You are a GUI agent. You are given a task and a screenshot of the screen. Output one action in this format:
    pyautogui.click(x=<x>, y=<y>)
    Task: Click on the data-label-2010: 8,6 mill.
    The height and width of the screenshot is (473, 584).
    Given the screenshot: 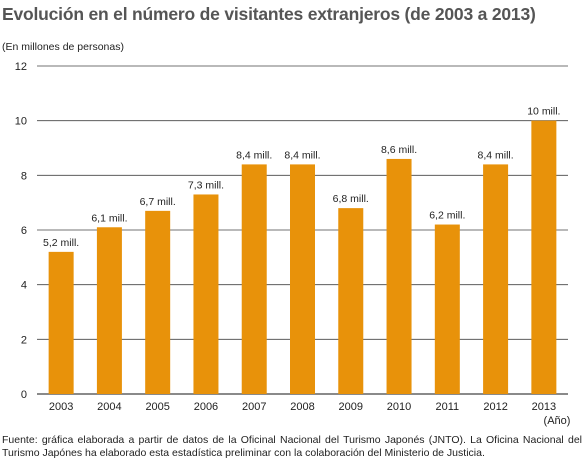 What is the action you would take?
    pyautogui.click(x=399, y=150)
    